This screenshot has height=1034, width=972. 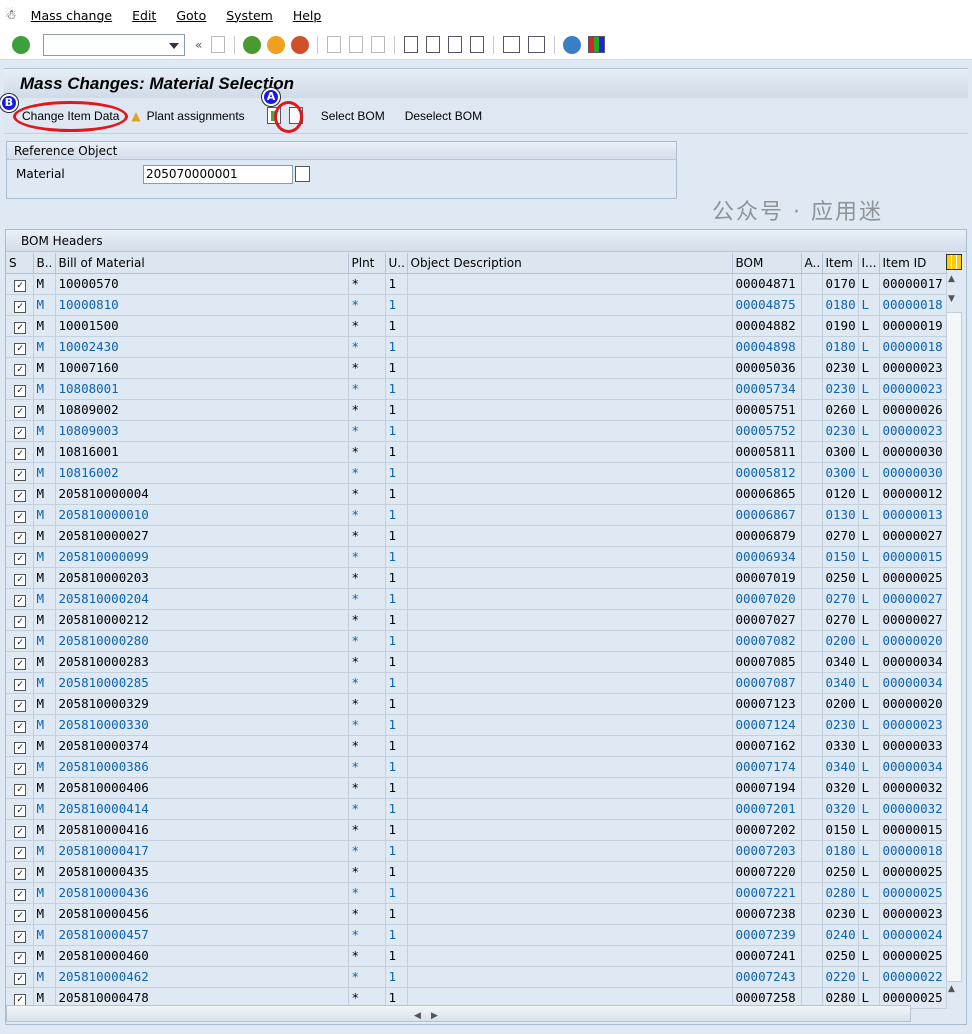 I want to click on column-header-item: Item, so click(x=840, y=263).